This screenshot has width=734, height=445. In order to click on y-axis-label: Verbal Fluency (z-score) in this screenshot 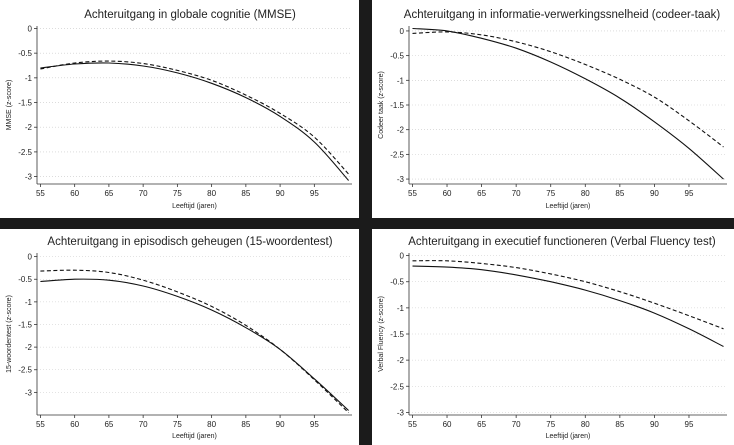, I will do `click(381, 334)`.